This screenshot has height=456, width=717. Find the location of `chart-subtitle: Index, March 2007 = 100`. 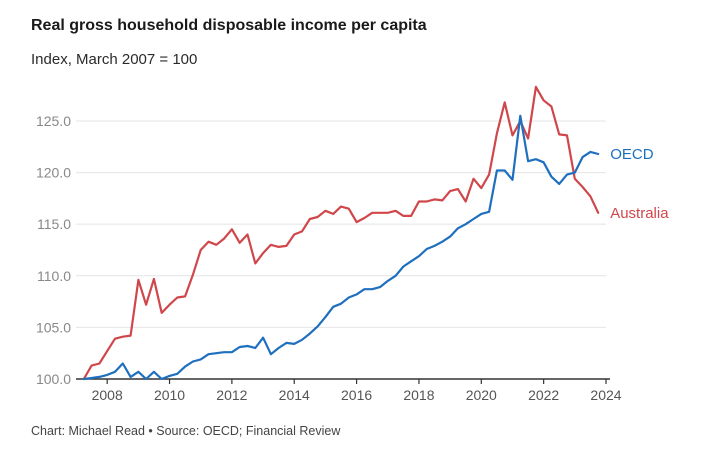

chart-subtitle: Index, March 2007 = 100 is located at coordinates (114, 59).